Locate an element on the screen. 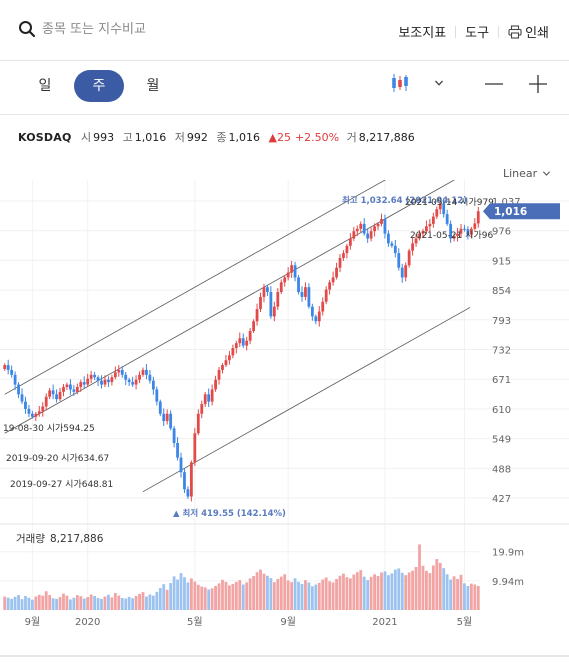 The image size is (569, 662). volume-pane-title: 거래량 is located at coordinates (30, 539).